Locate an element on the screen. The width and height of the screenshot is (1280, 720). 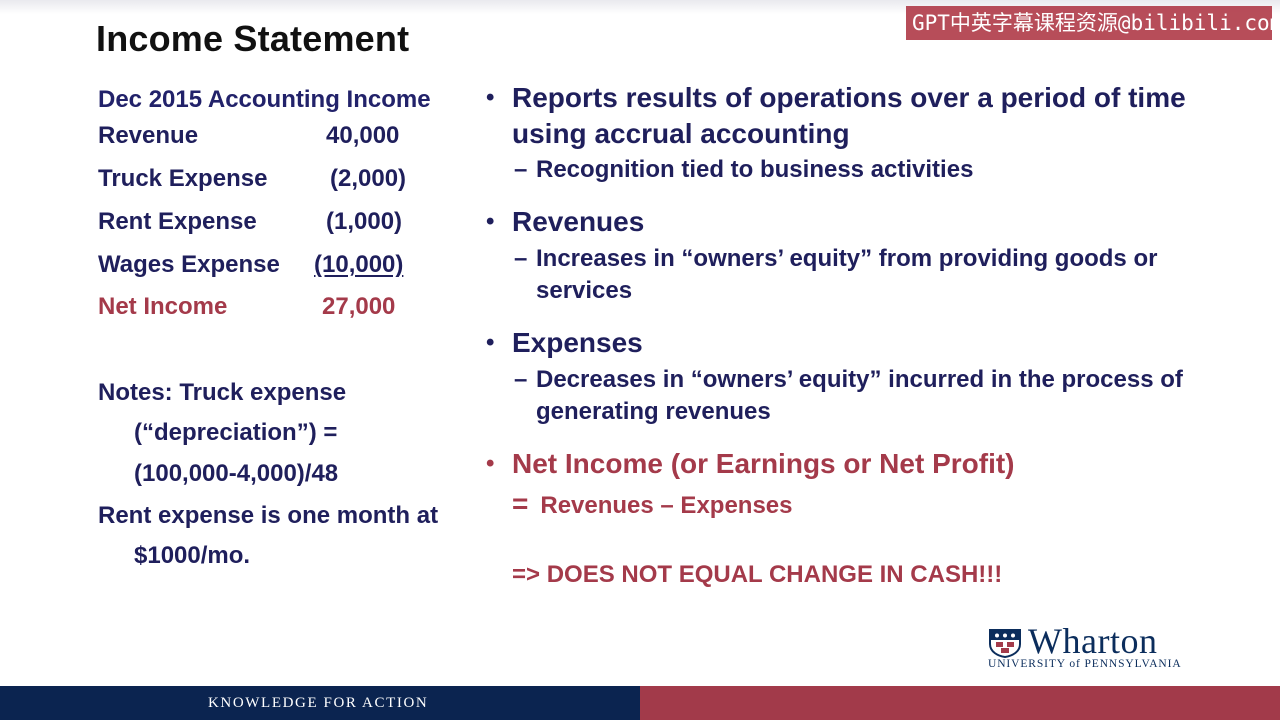
net-income-formula: = Revenues – Expenses is located at coordinates (652, 505).